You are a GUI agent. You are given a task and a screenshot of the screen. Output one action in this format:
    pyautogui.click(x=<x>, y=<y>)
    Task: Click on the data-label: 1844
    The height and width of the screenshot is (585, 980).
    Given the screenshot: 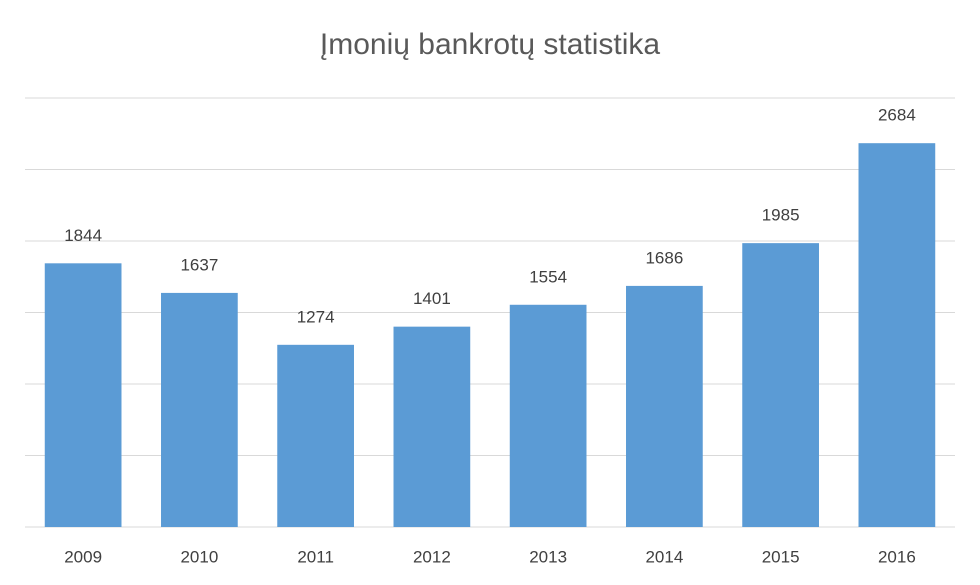 What is the action you would take?
    pyautogui.click(x=83, y=235)
    